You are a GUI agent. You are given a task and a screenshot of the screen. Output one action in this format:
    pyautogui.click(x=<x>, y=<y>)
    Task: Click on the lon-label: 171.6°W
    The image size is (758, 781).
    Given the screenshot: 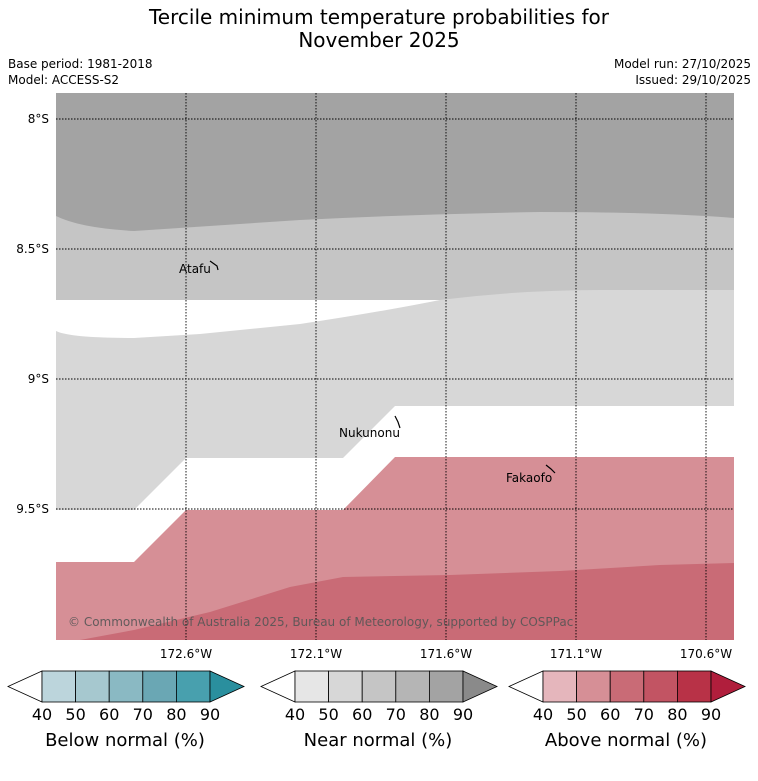 What is the action you would take?
    pyautogui.click(x=446, y=654)
    